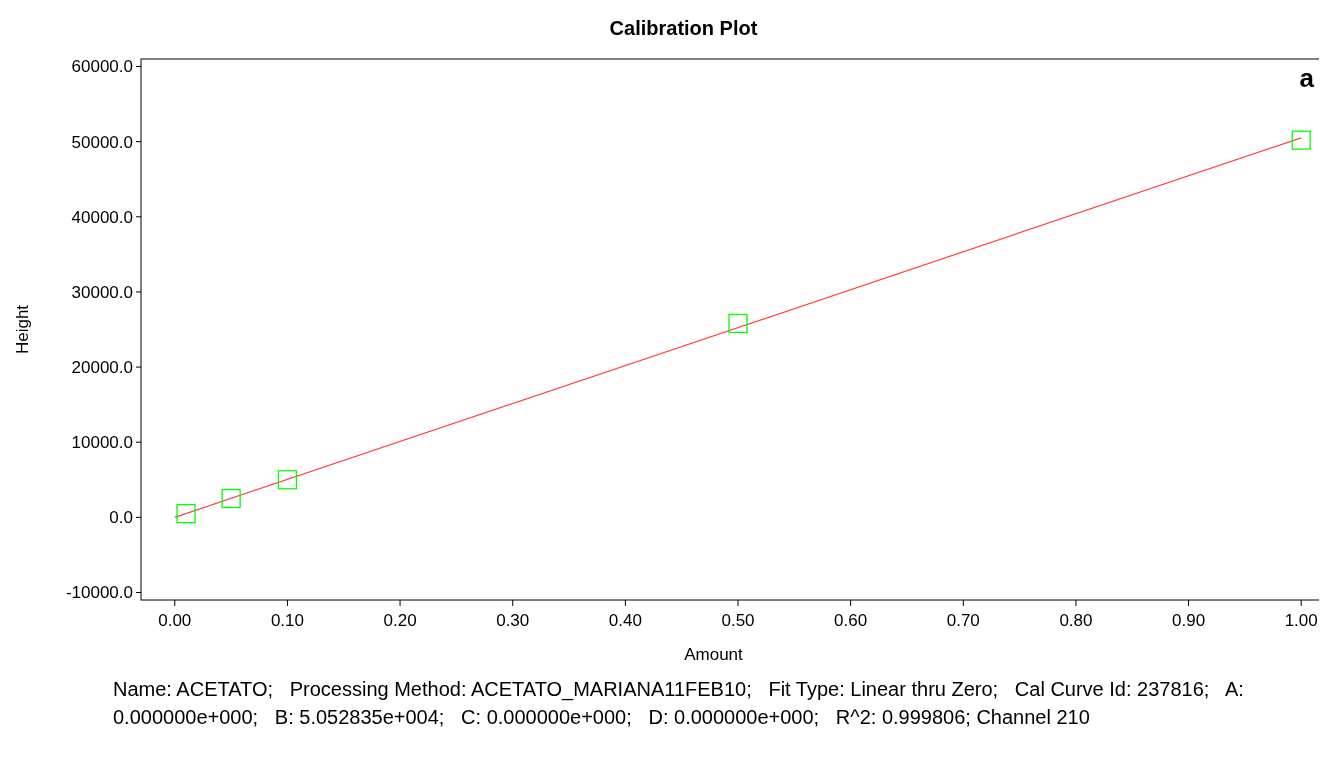 Image resolution: width=1327 pixels, height=761 pixels. I want to click on x-tick-label: 0.40, so click(625, 620).